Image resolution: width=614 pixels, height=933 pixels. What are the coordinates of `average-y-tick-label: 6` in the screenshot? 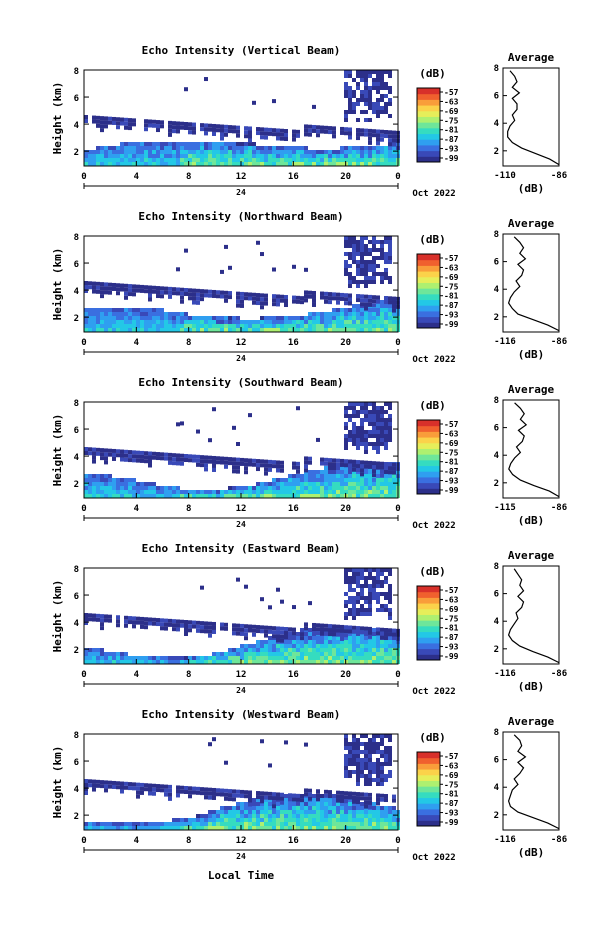 It's located at (496, 263).